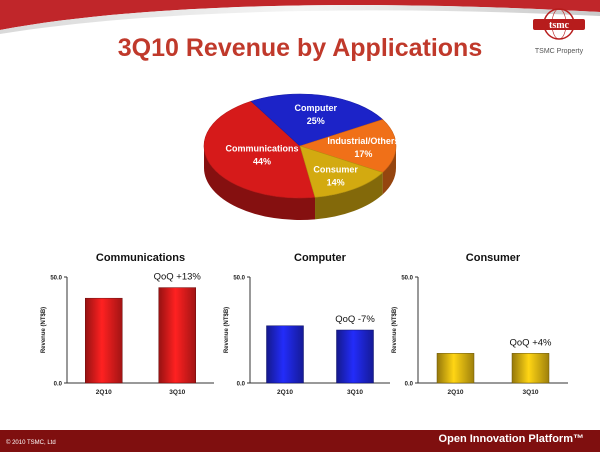  What do you see at coordinates (455, 368) in the screenshot?
I see `bar-consumer-2q10` at bounding box center [455, 368].